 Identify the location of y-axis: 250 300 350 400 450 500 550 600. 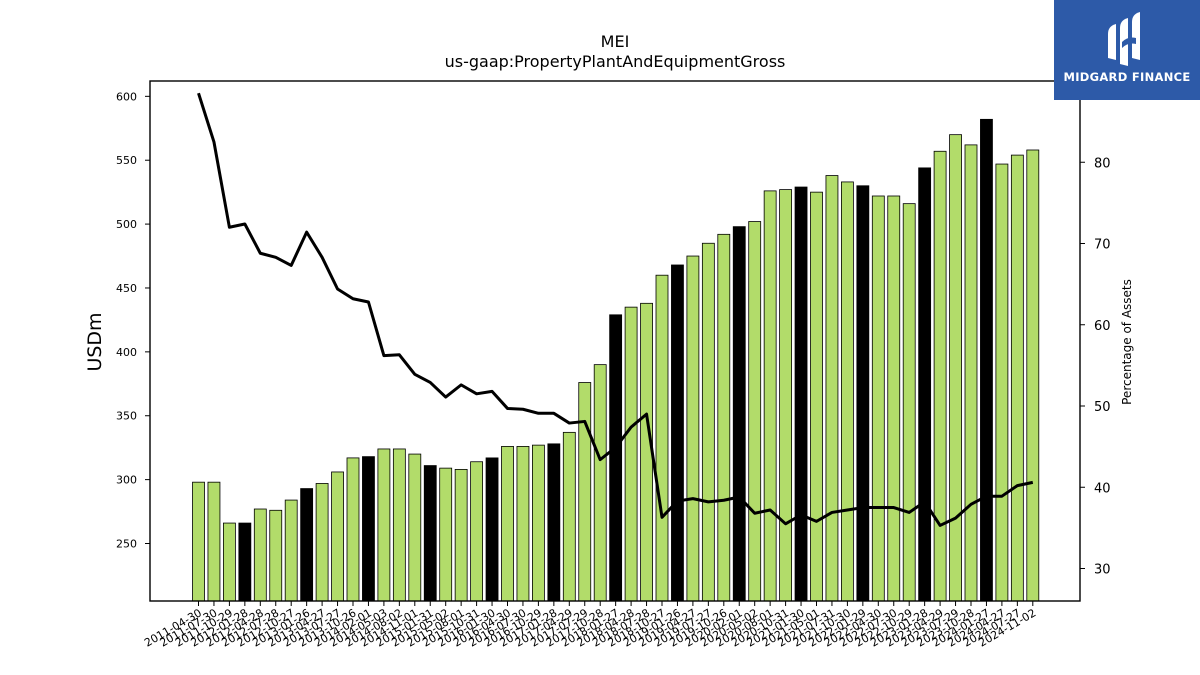
(133, 320).